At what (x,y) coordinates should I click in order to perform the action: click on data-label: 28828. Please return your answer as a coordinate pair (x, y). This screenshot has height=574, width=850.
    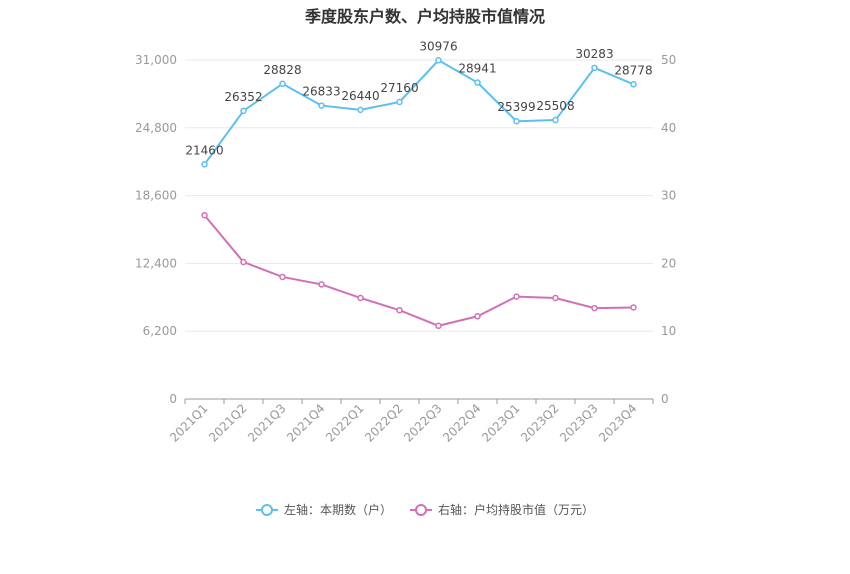
    Looking at the image, I should click on (282, 70).